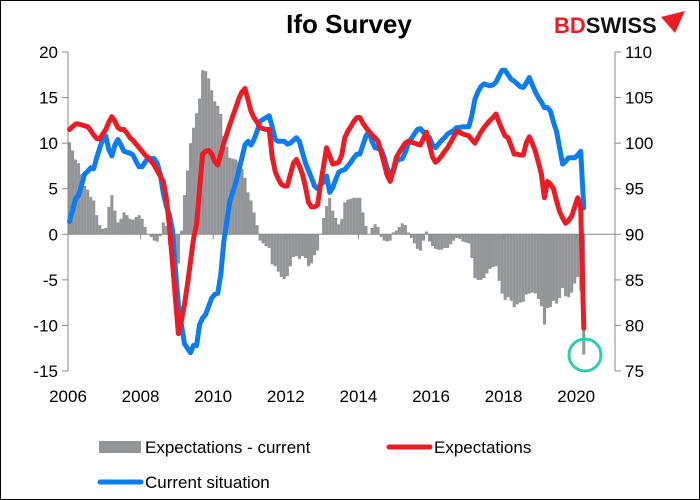 This screenshot has width=700, height=500. What do you see at coordinates (634, 189) in the screenshot?
I see `right-axis-tick-label: 95` at bounding box center [634, 189].